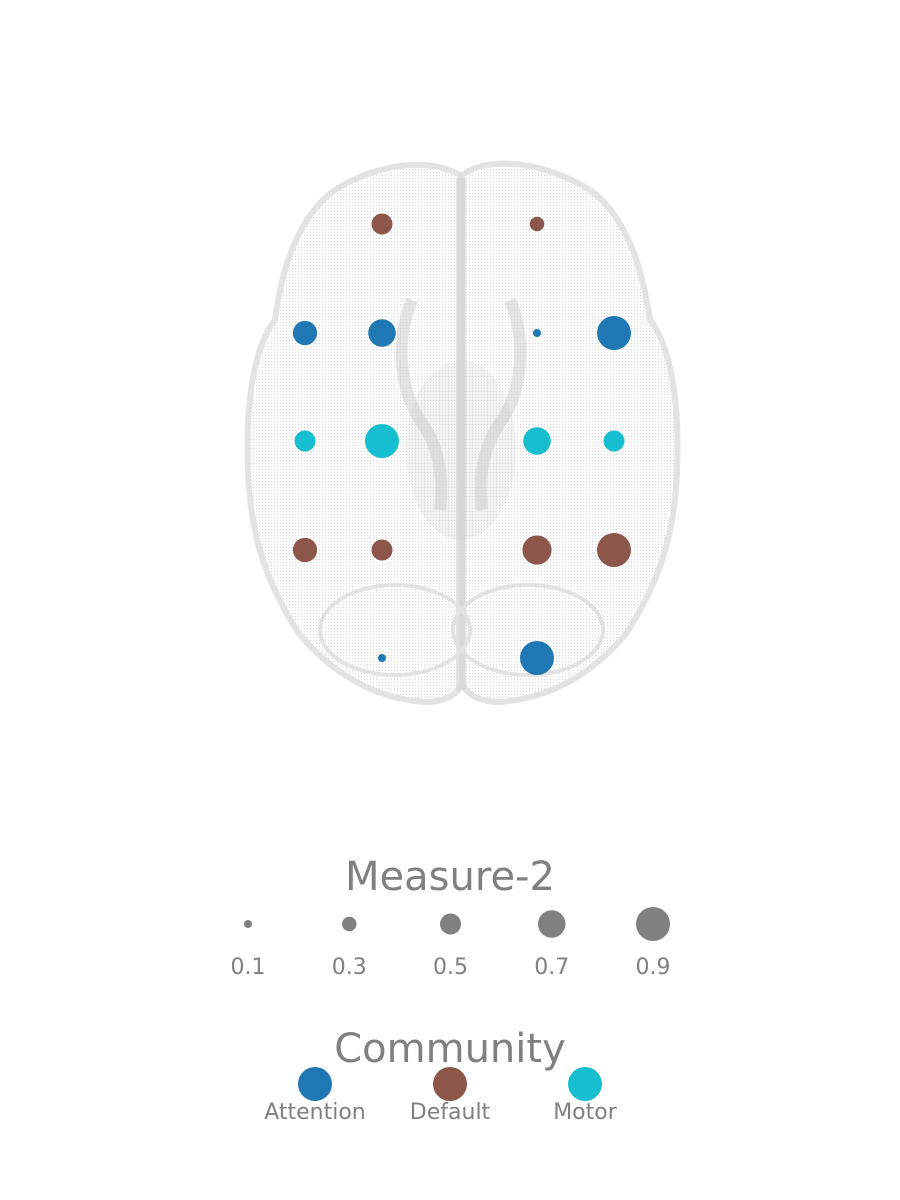 This screenshot has height=1200, width=900. I want to click on community-legend-marker-motor, so click(585, 1084).